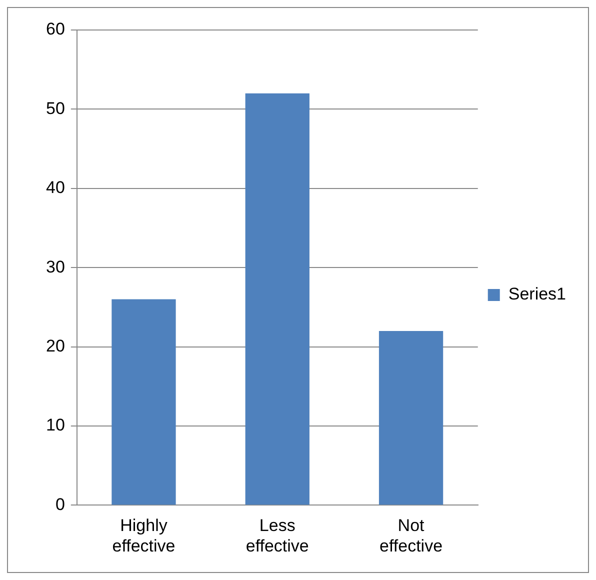 The width and height of the screenshot is (596, 580). What do you see at coordinates (55, 425) in the screenshot?
I see `y-tick-label: 10` at bounding box center [55, 425].